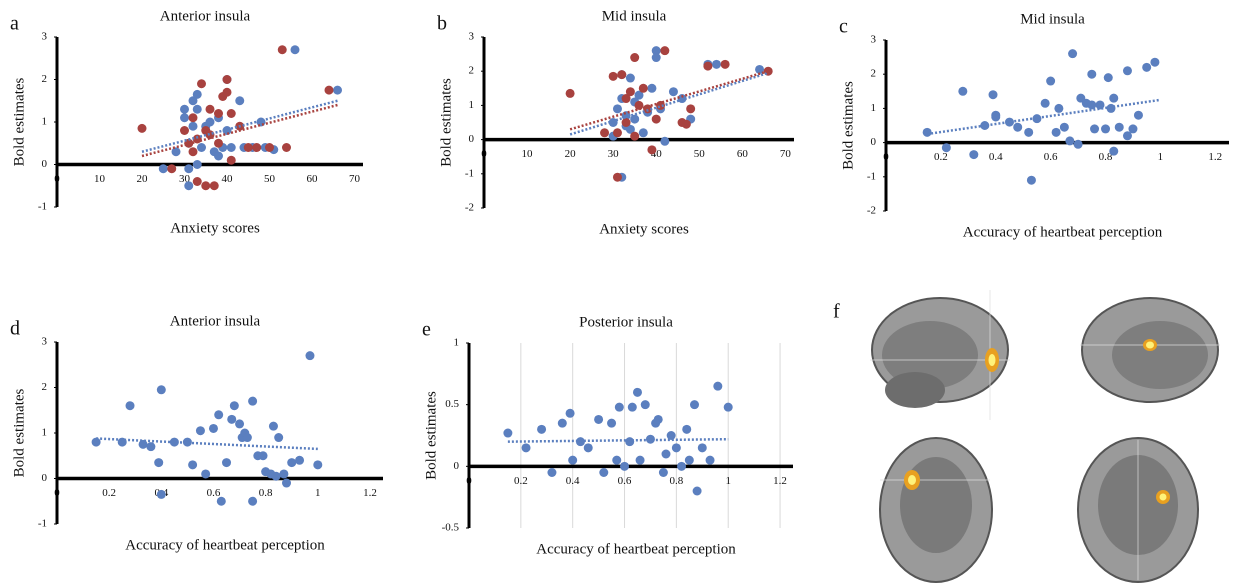  Describe the element at coordinates (871, 211) in the screenshot. I see `y-tick-label: -2` at that location.